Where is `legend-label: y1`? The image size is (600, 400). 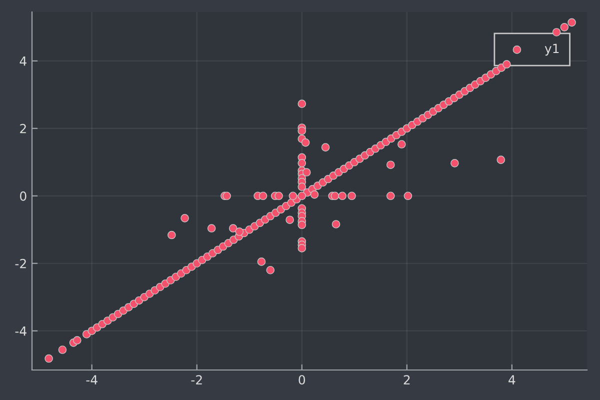 legend-label: y1 is located at coordinates (551, 50).